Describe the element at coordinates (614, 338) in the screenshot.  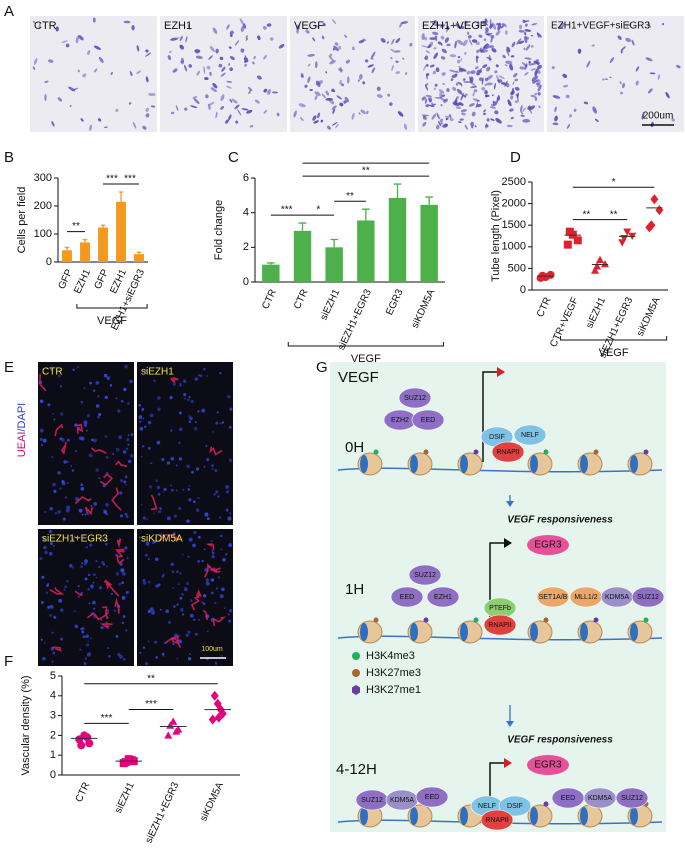
I see `group-line` at that location.